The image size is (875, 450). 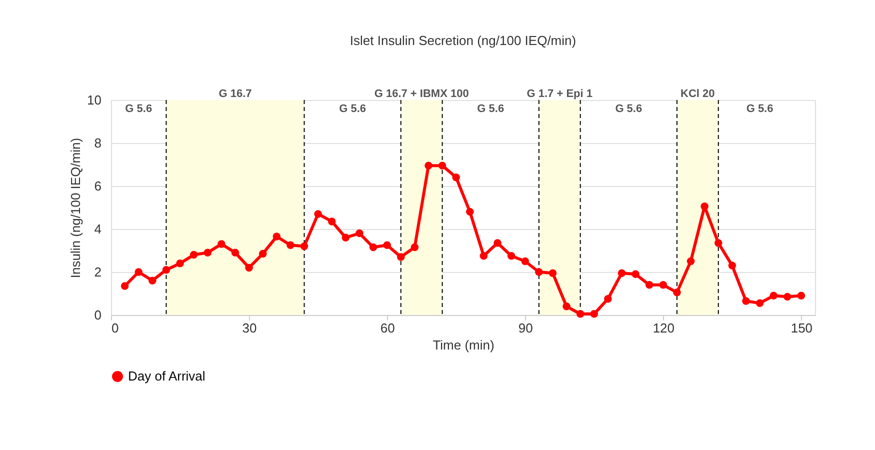 I want to click on x-tick-label: 60, so click(x=387, y=328).